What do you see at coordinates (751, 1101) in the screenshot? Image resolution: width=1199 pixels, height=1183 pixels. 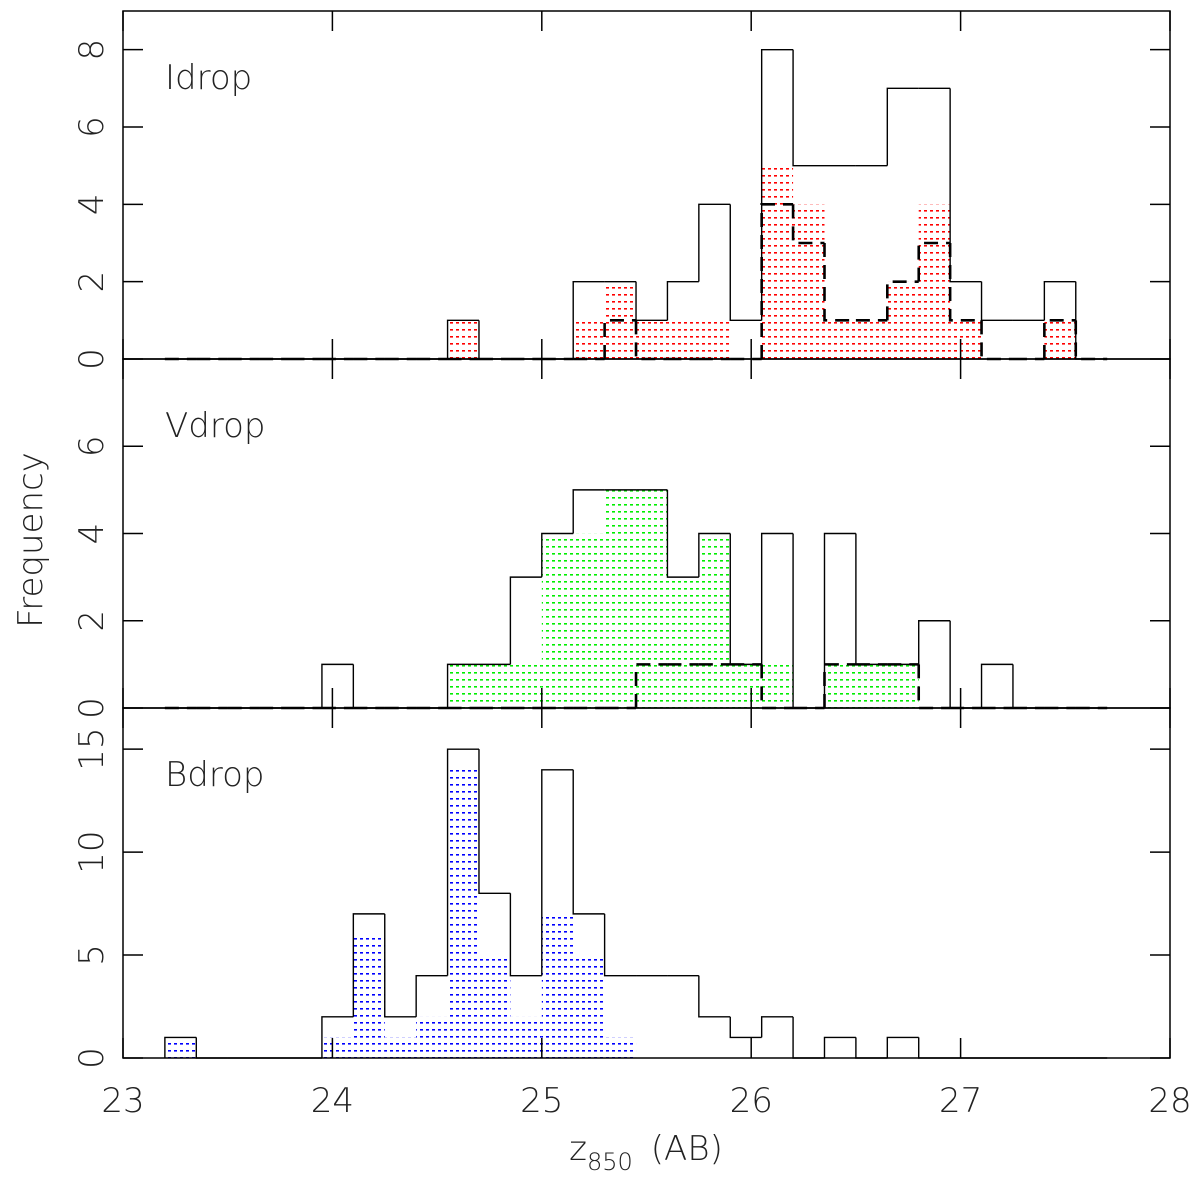 I see `x-tick-label: 26` at bounding box center [751, 1101].